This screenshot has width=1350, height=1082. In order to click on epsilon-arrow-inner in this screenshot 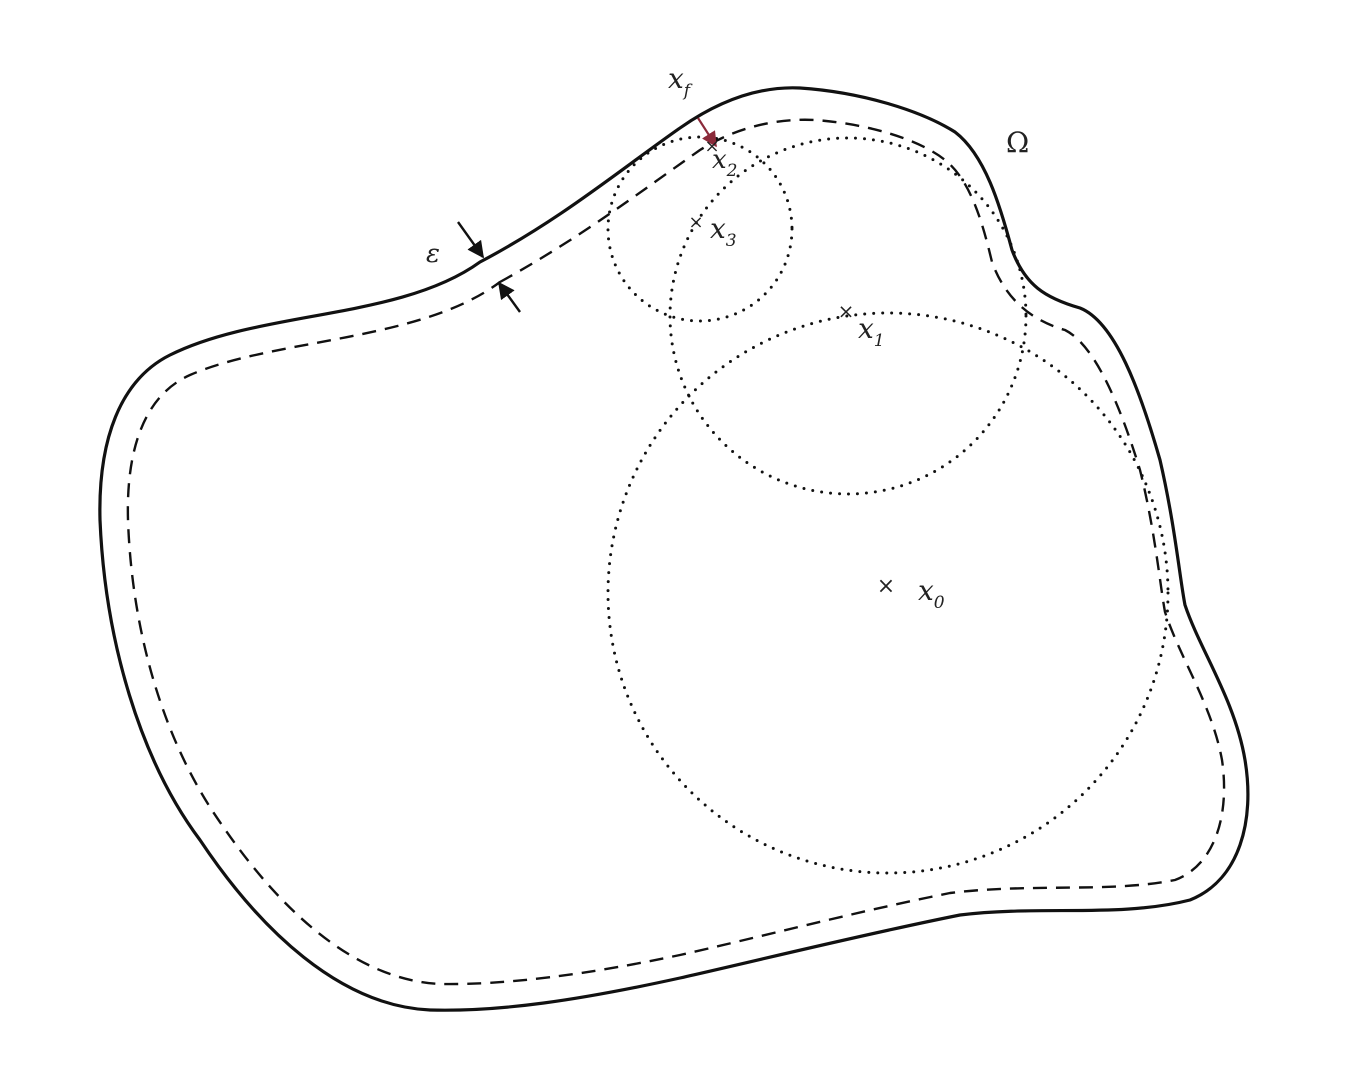, I will do `click(509, 297)`.